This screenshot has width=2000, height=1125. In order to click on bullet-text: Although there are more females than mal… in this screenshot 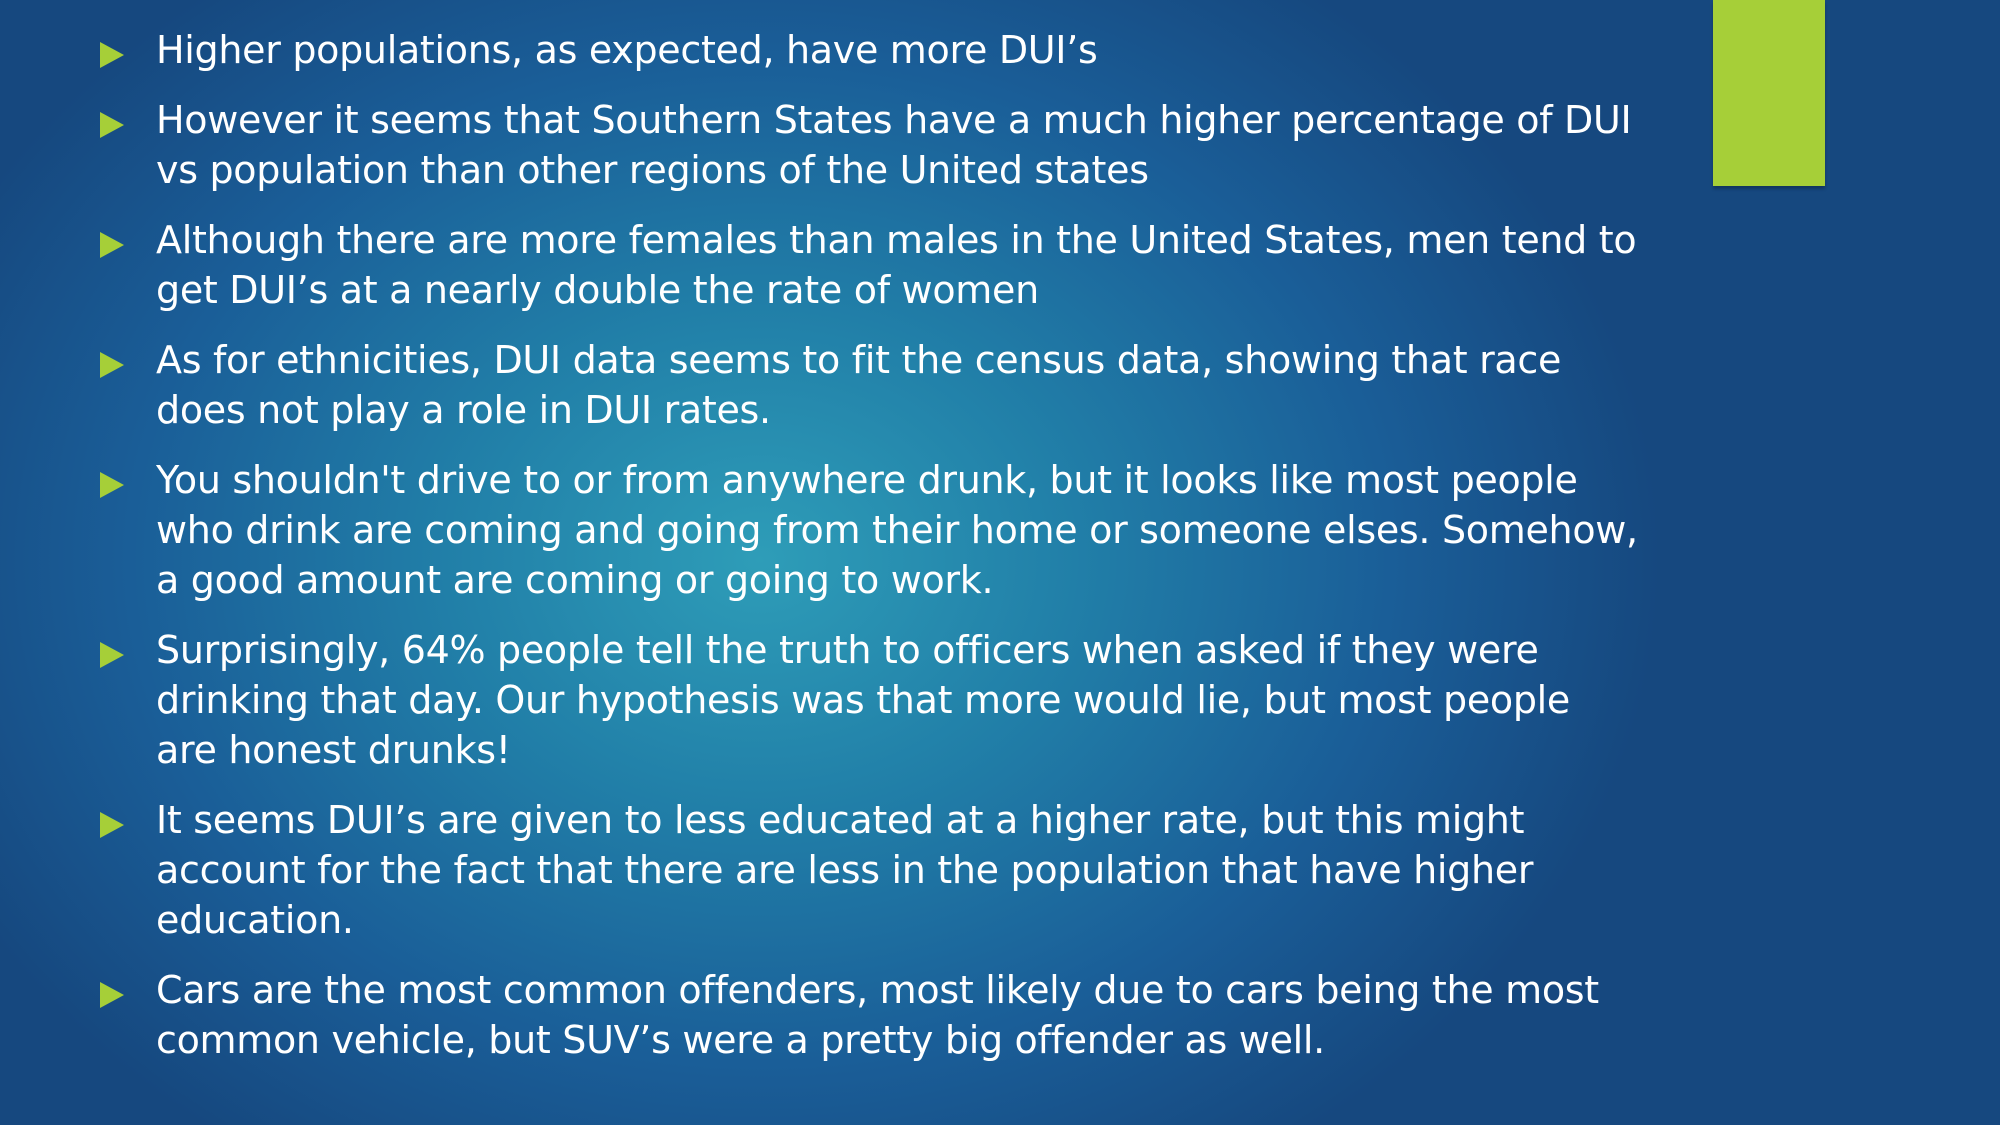, I will do `click(896, 265)`.